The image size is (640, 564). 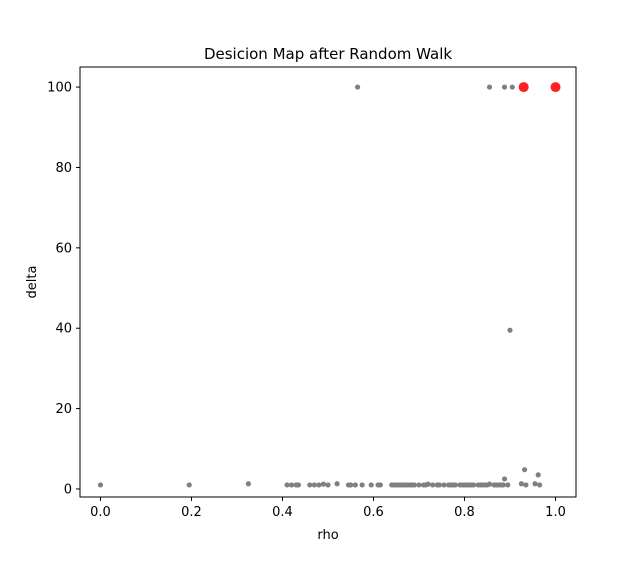 I want to click on y-axis-label: delta, so click(x=32, y=282).